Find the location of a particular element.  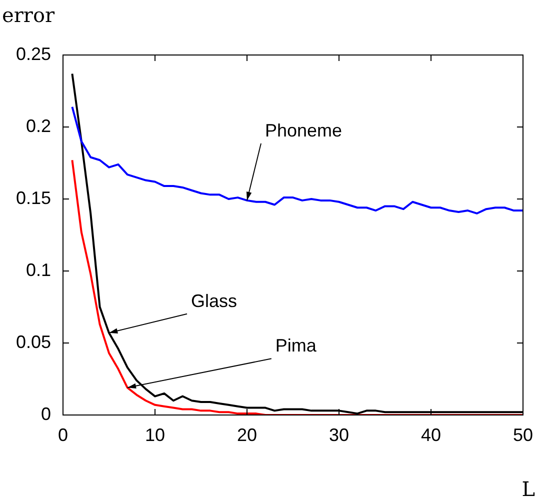

x-tick-label: 20 is located at coordinates (247, 434).